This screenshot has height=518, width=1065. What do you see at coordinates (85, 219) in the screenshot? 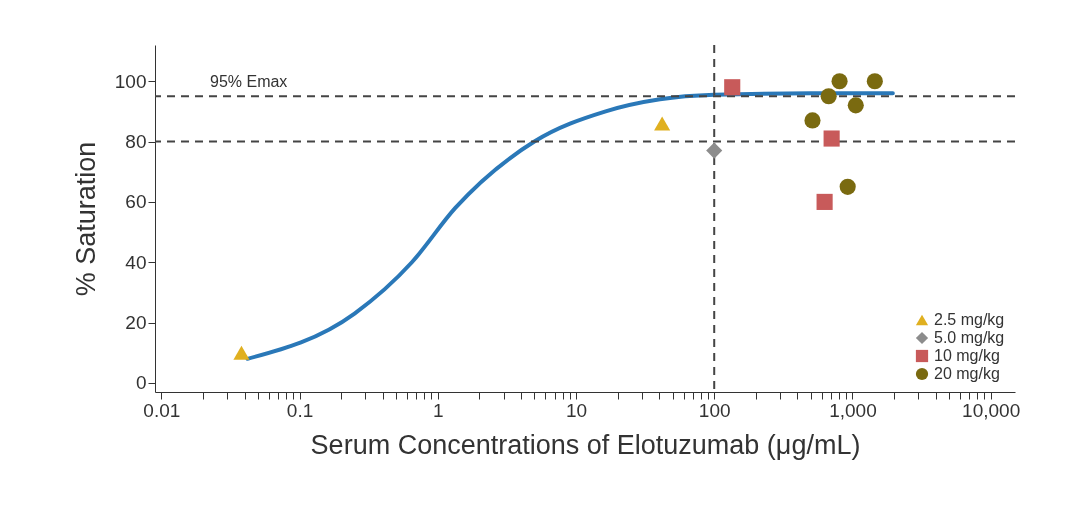
I see `y-axis-title: % Saturation` at bounding box center [85, 219].